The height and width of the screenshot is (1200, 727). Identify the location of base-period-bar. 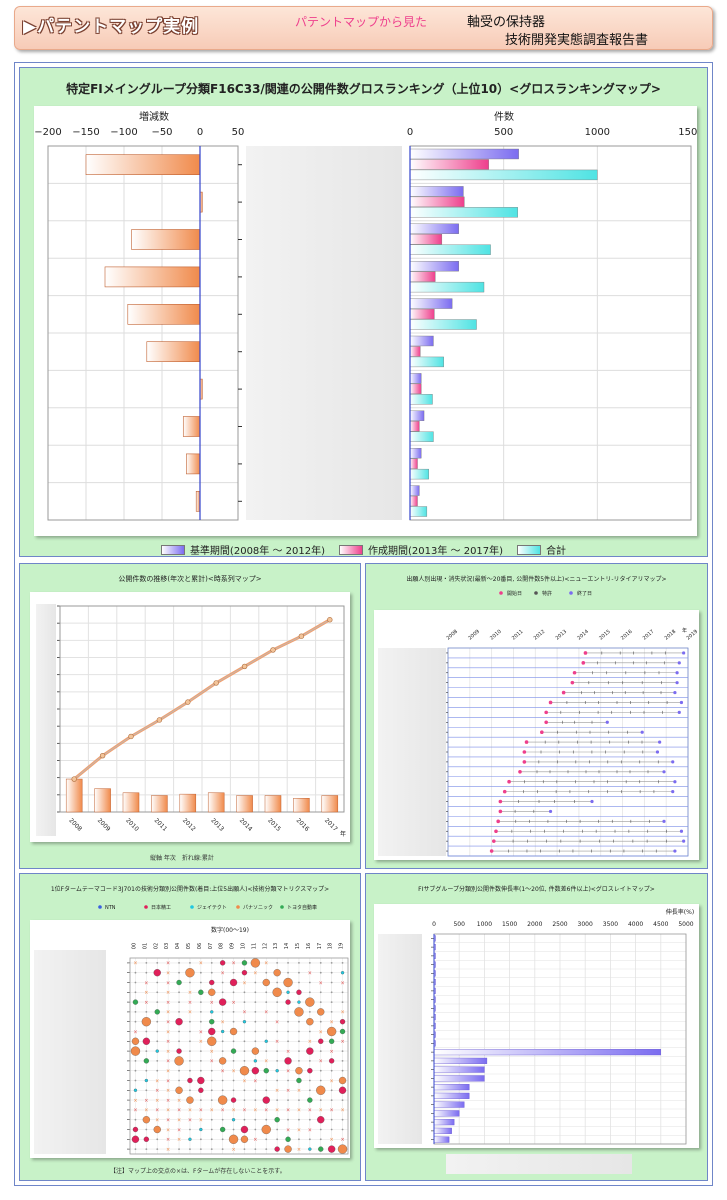
(415, 453).